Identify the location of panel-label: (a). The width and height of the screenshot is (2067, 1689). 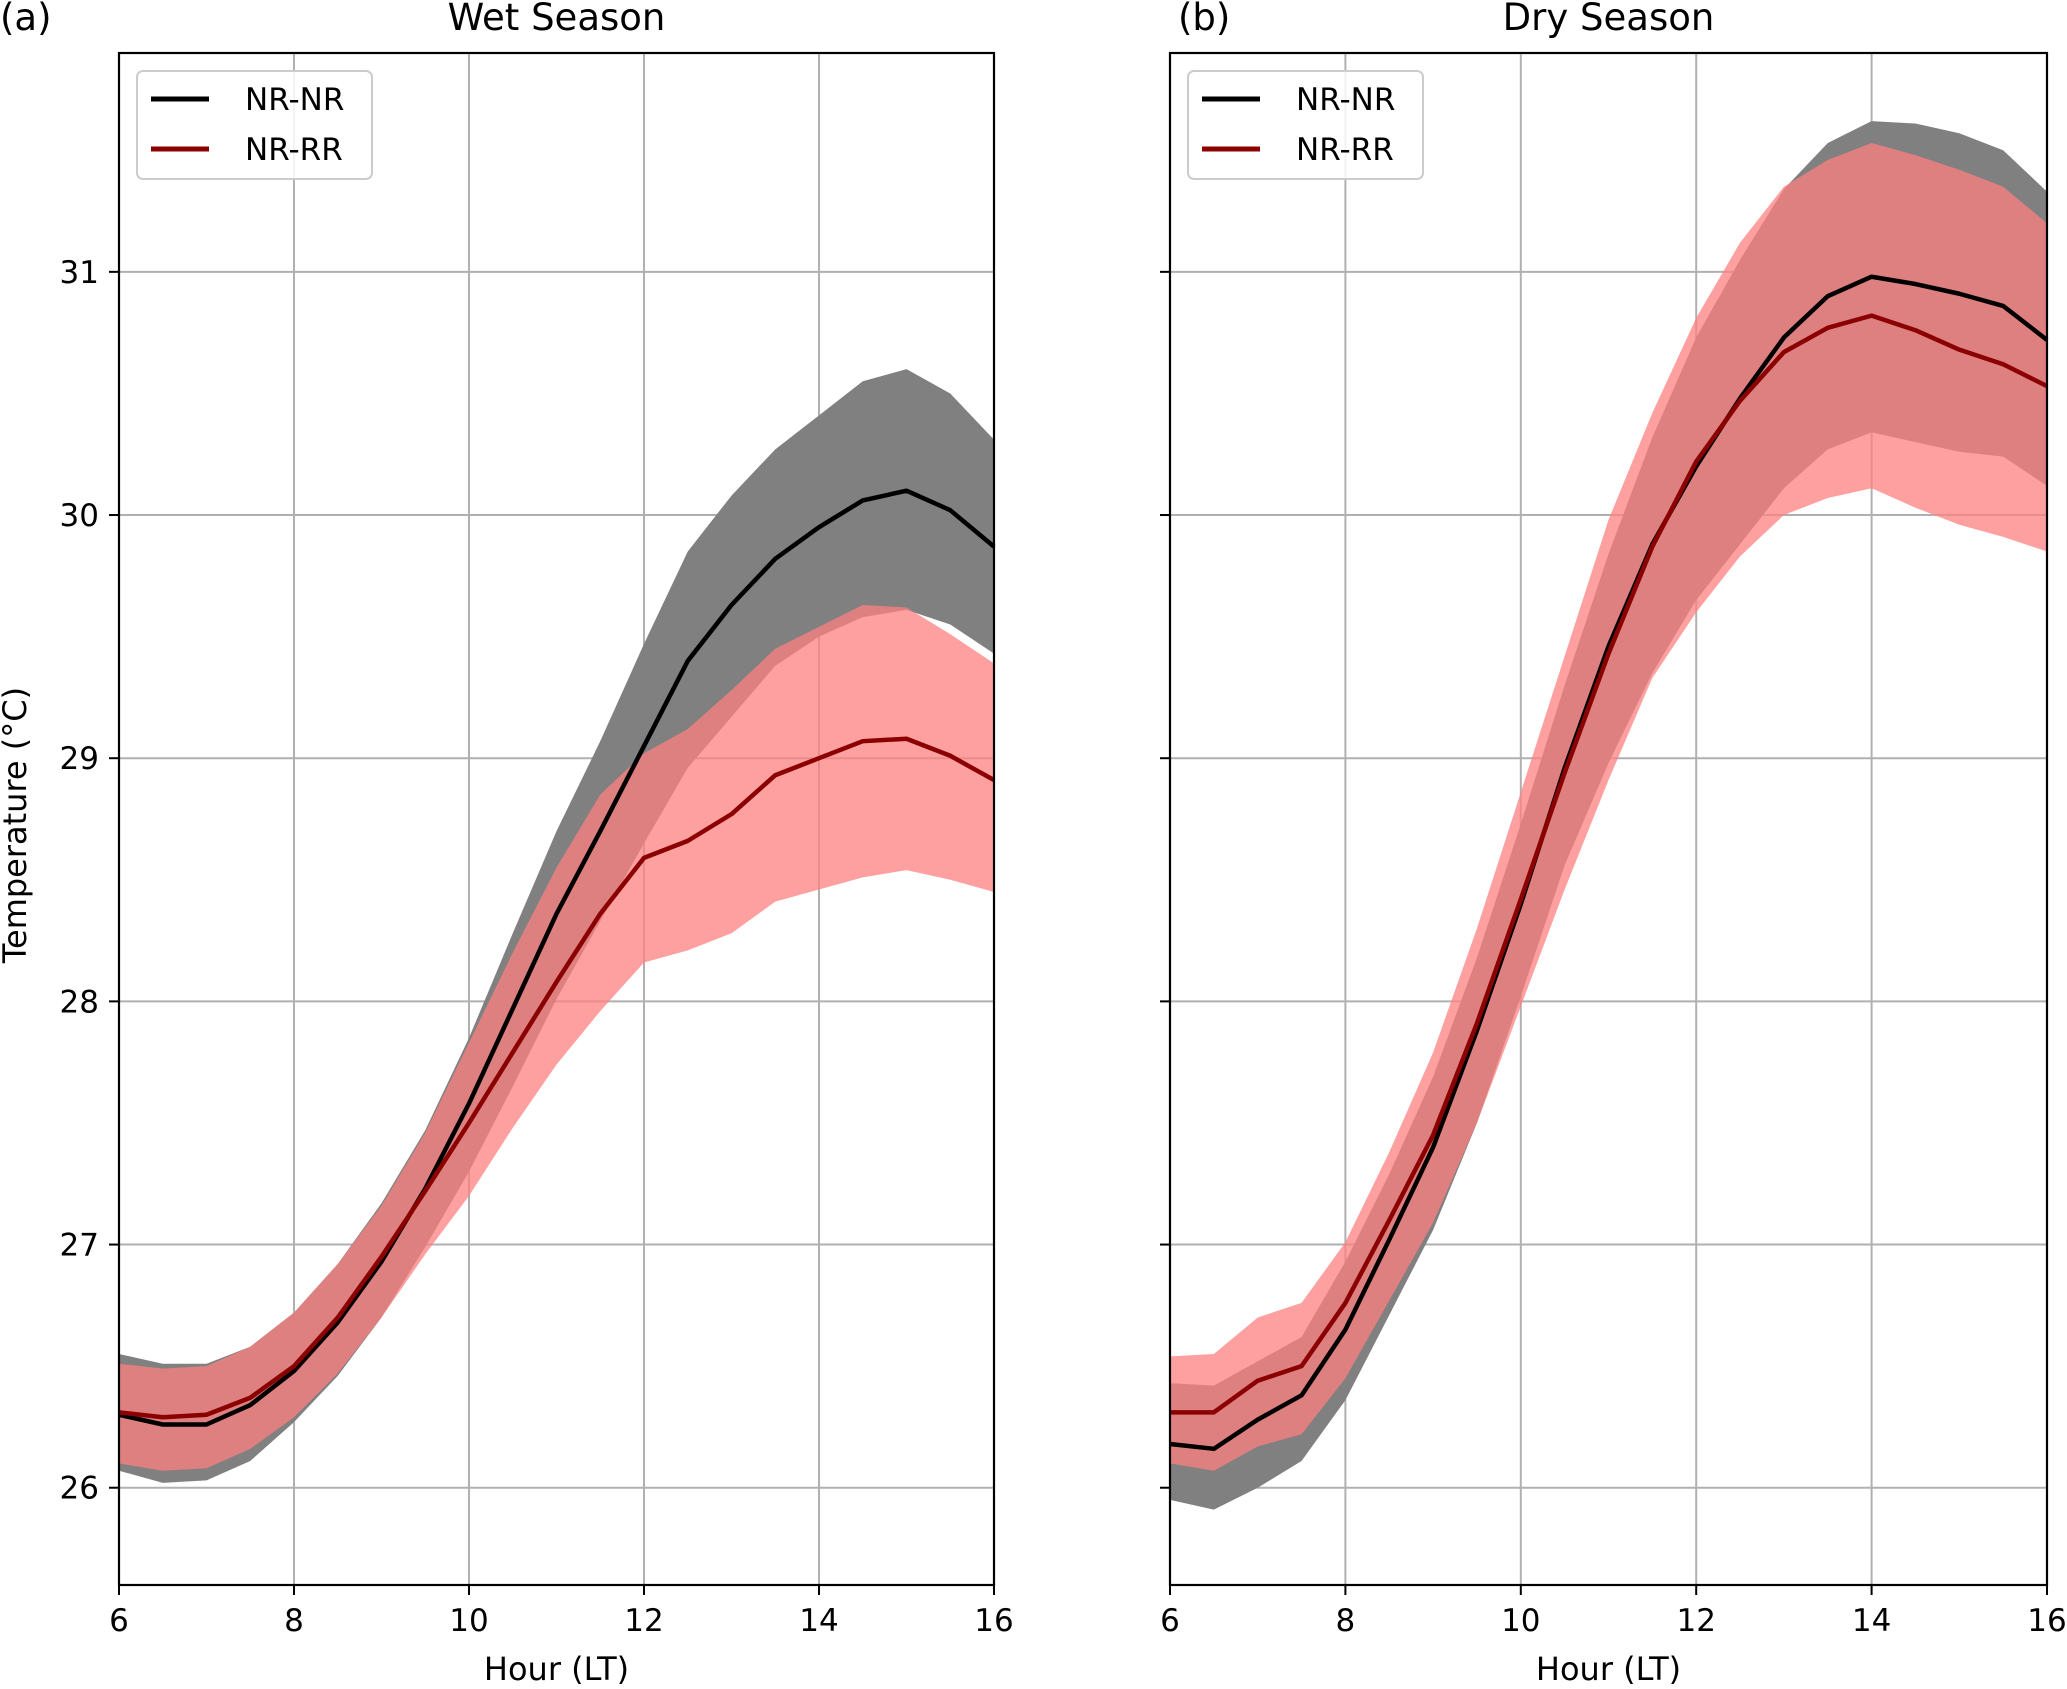
(26, 19).